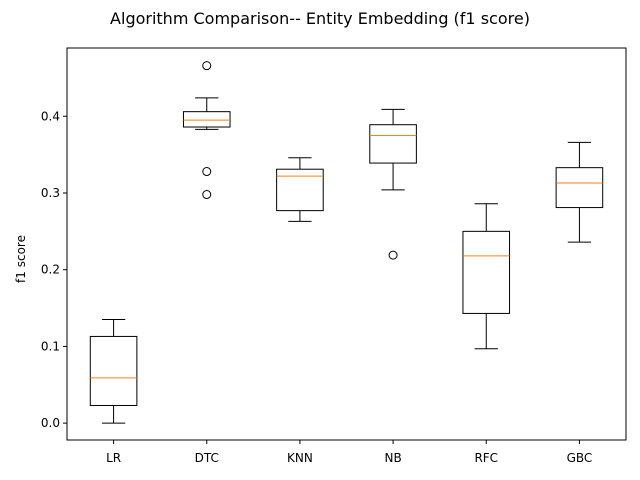 The image size is (640, 480). What do you see at coordinates (392, 458) in the screenshot?
I see `x-tick-label-nb: NB` at bounding box center [392, 458].